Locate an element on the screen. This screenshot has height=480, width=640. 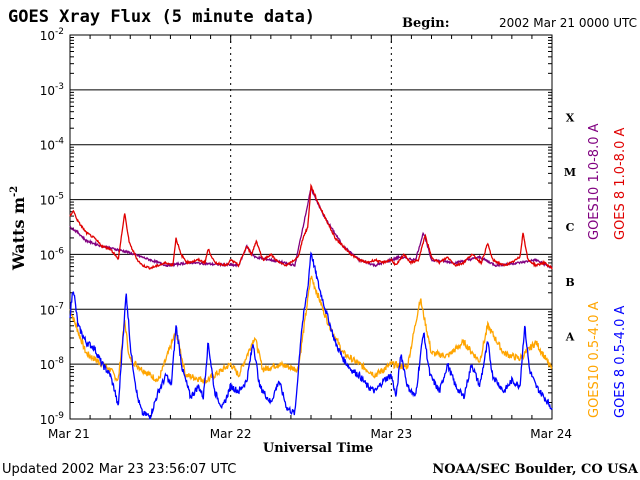
flare-class-c: C is located at coordinates (570, 227).